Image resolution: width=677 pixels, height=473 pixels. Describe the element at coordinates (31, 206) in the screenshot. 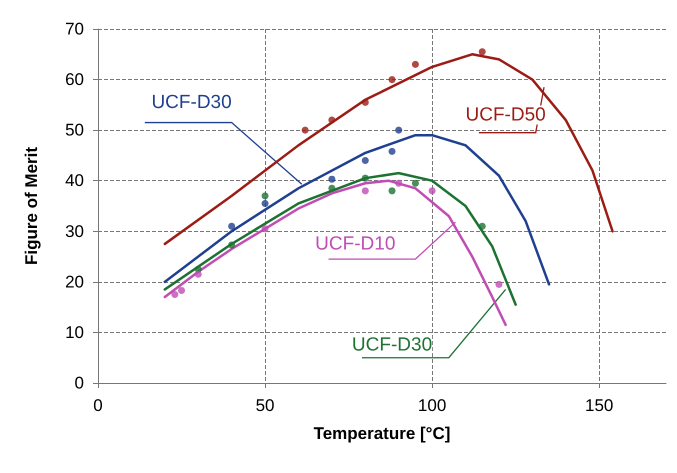

I see `y-axis-title: Figure of Merit` at that location.